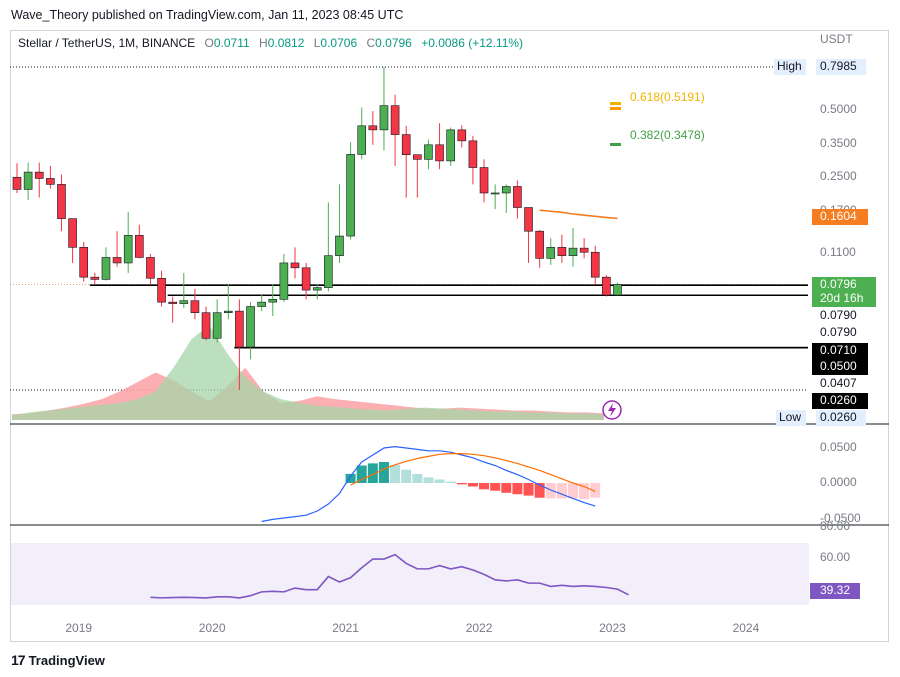 This screenshot has width=900, height=677. Describe the element at coordinates (838, 66) in the screenshot. I see `high-value: 0.7985` at that location.